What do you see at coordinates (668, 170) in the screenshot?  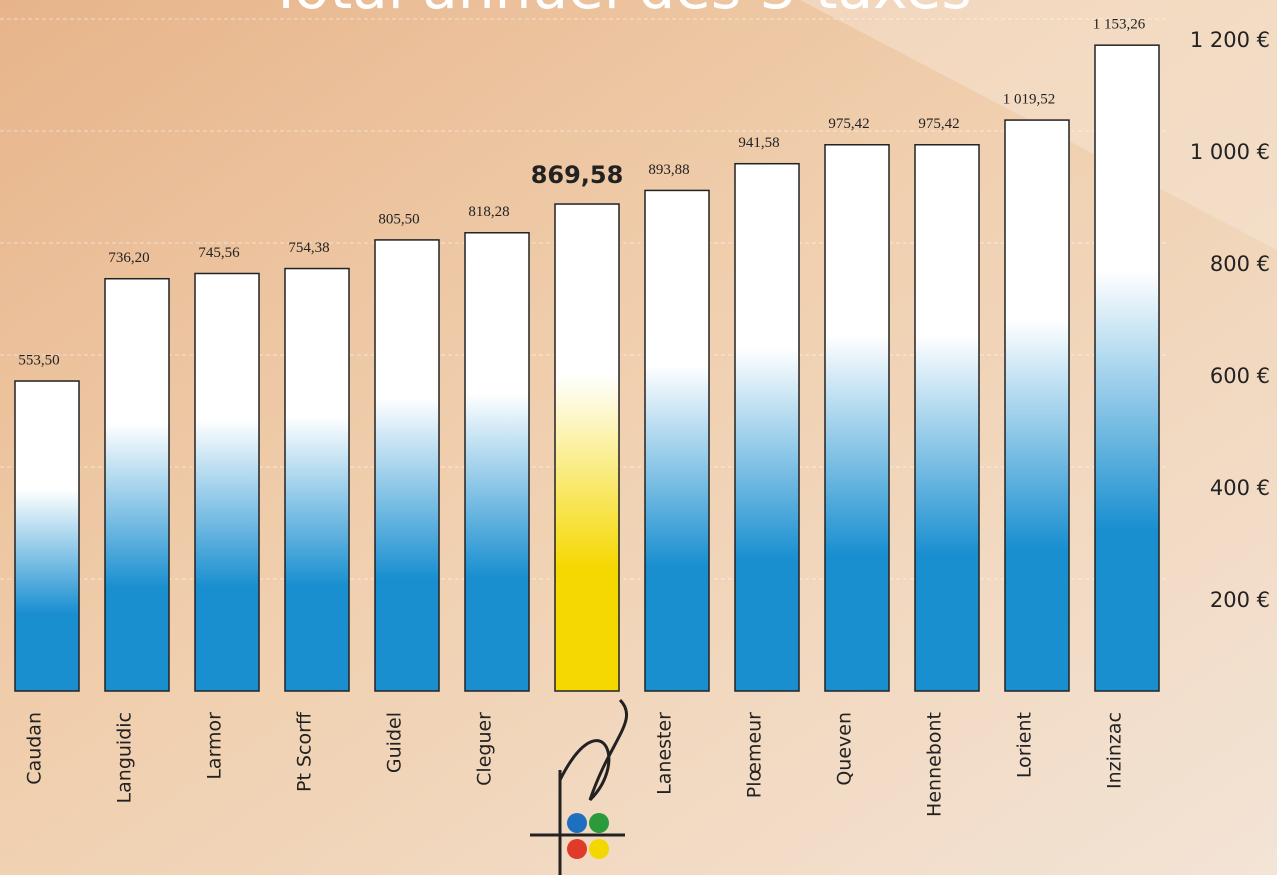 I see `value-label: 893,88` at bounding box center [668, 170].